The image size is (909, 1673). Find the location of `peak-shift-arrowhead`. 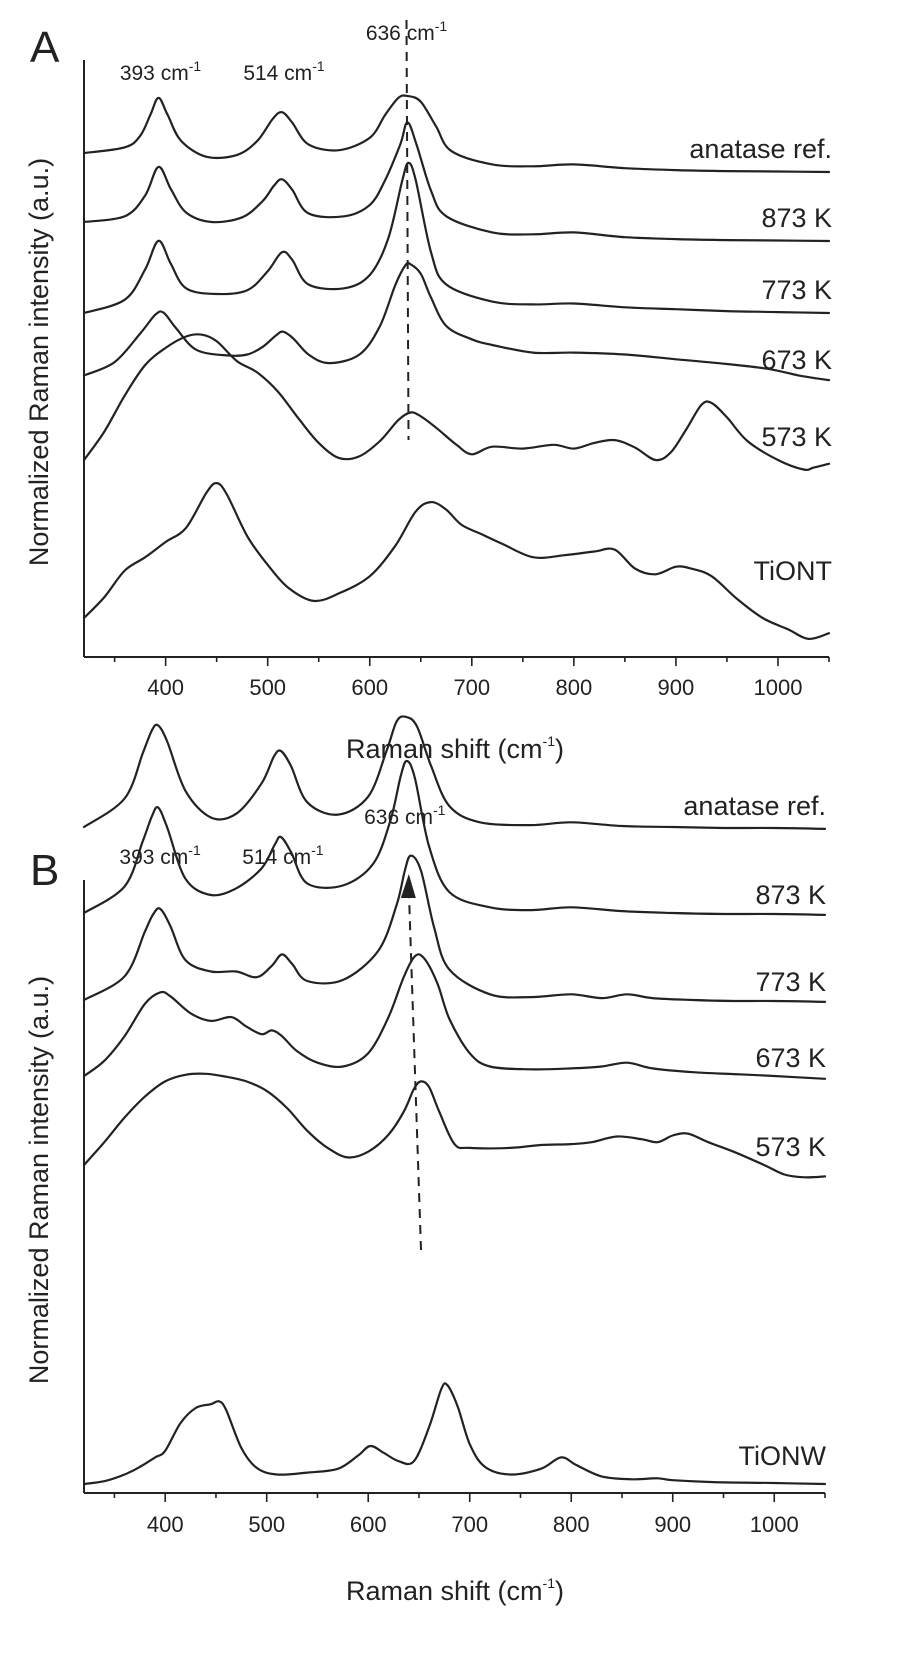

peak-shift-arrowhead is located at coordinates (408, 886).